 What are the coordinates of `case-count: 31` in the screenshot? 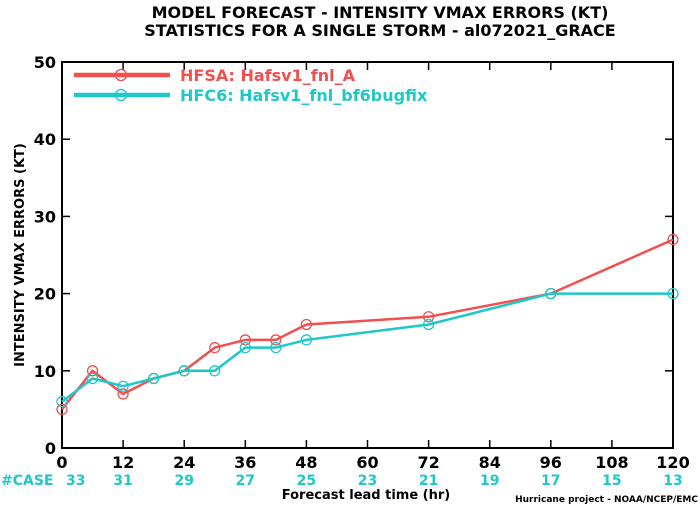 It's located at (122, 481).